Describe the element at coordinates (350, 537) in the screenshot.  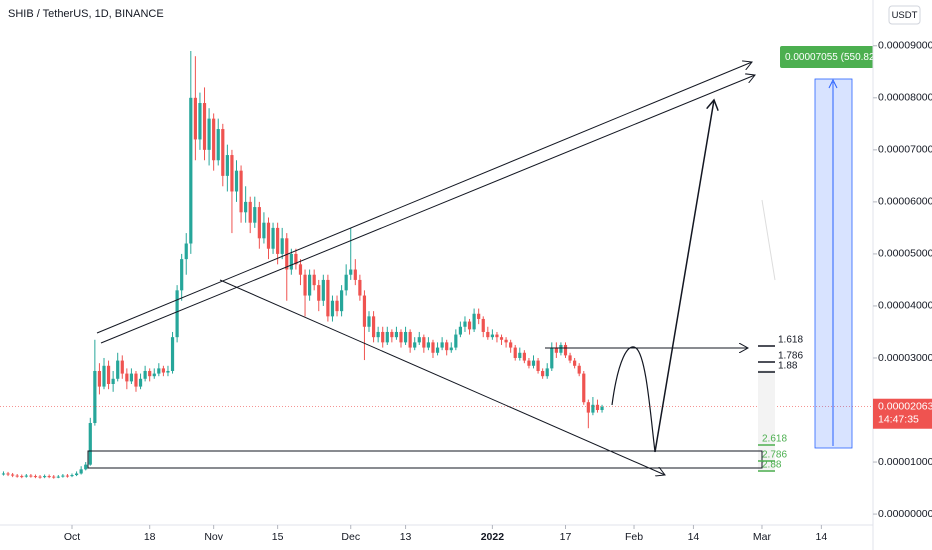
I see `x-tick-label: Dec` at that location.